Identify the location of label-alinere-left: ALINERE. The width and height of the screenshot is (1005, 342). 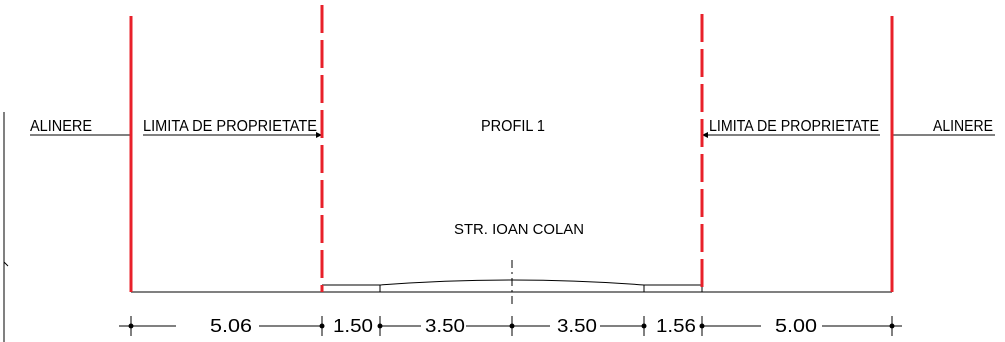
(61, 126).